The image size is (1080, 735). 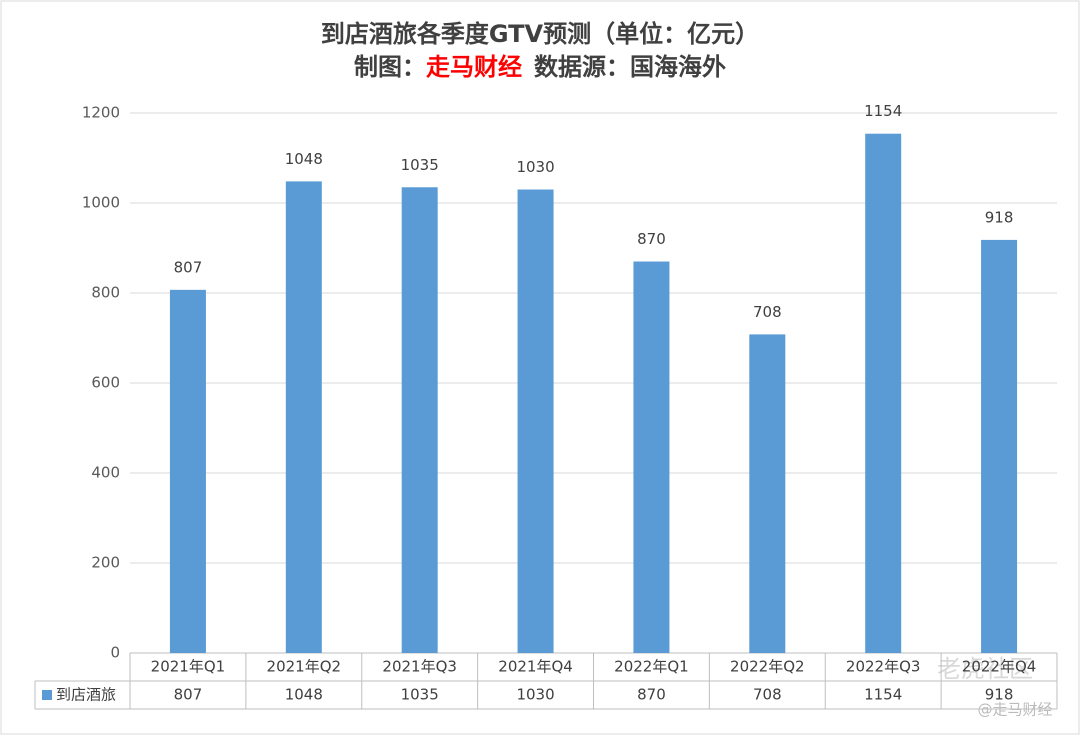 What do you see at coordinates (999, 217) in the screenshot?
I see `data-label: 918` at bounding box center [999, 217].